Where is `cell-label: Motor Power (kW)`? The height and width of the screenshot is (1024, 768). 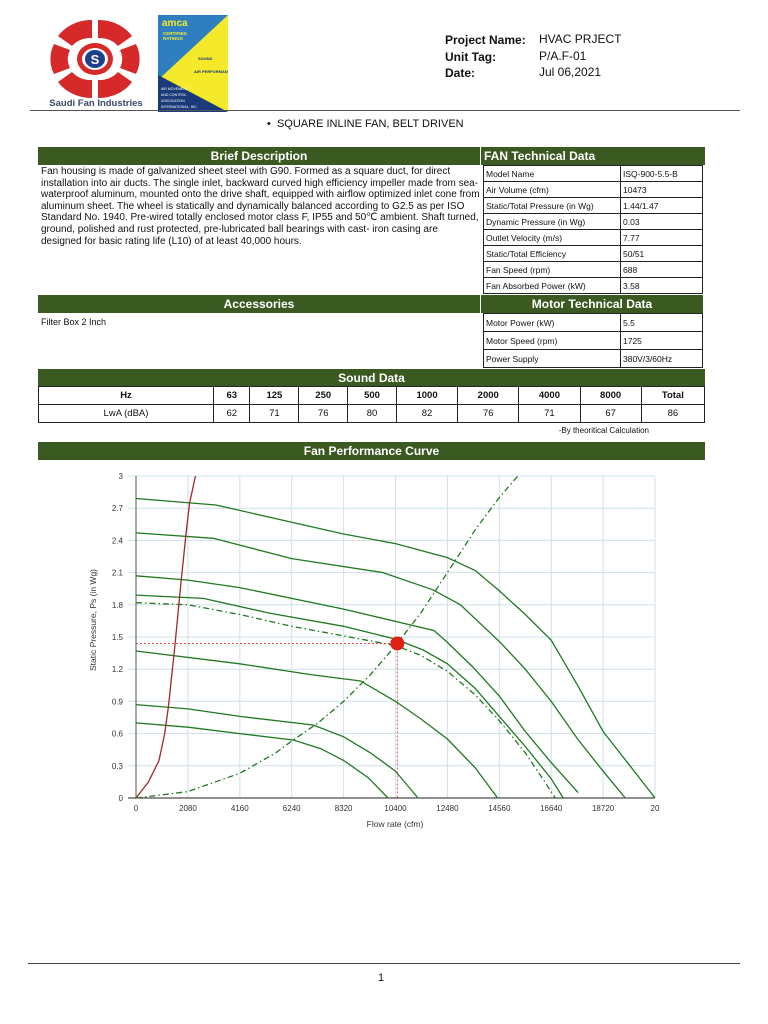
cell-label: Motor Power (kW) is located at coordinates (552, 322).